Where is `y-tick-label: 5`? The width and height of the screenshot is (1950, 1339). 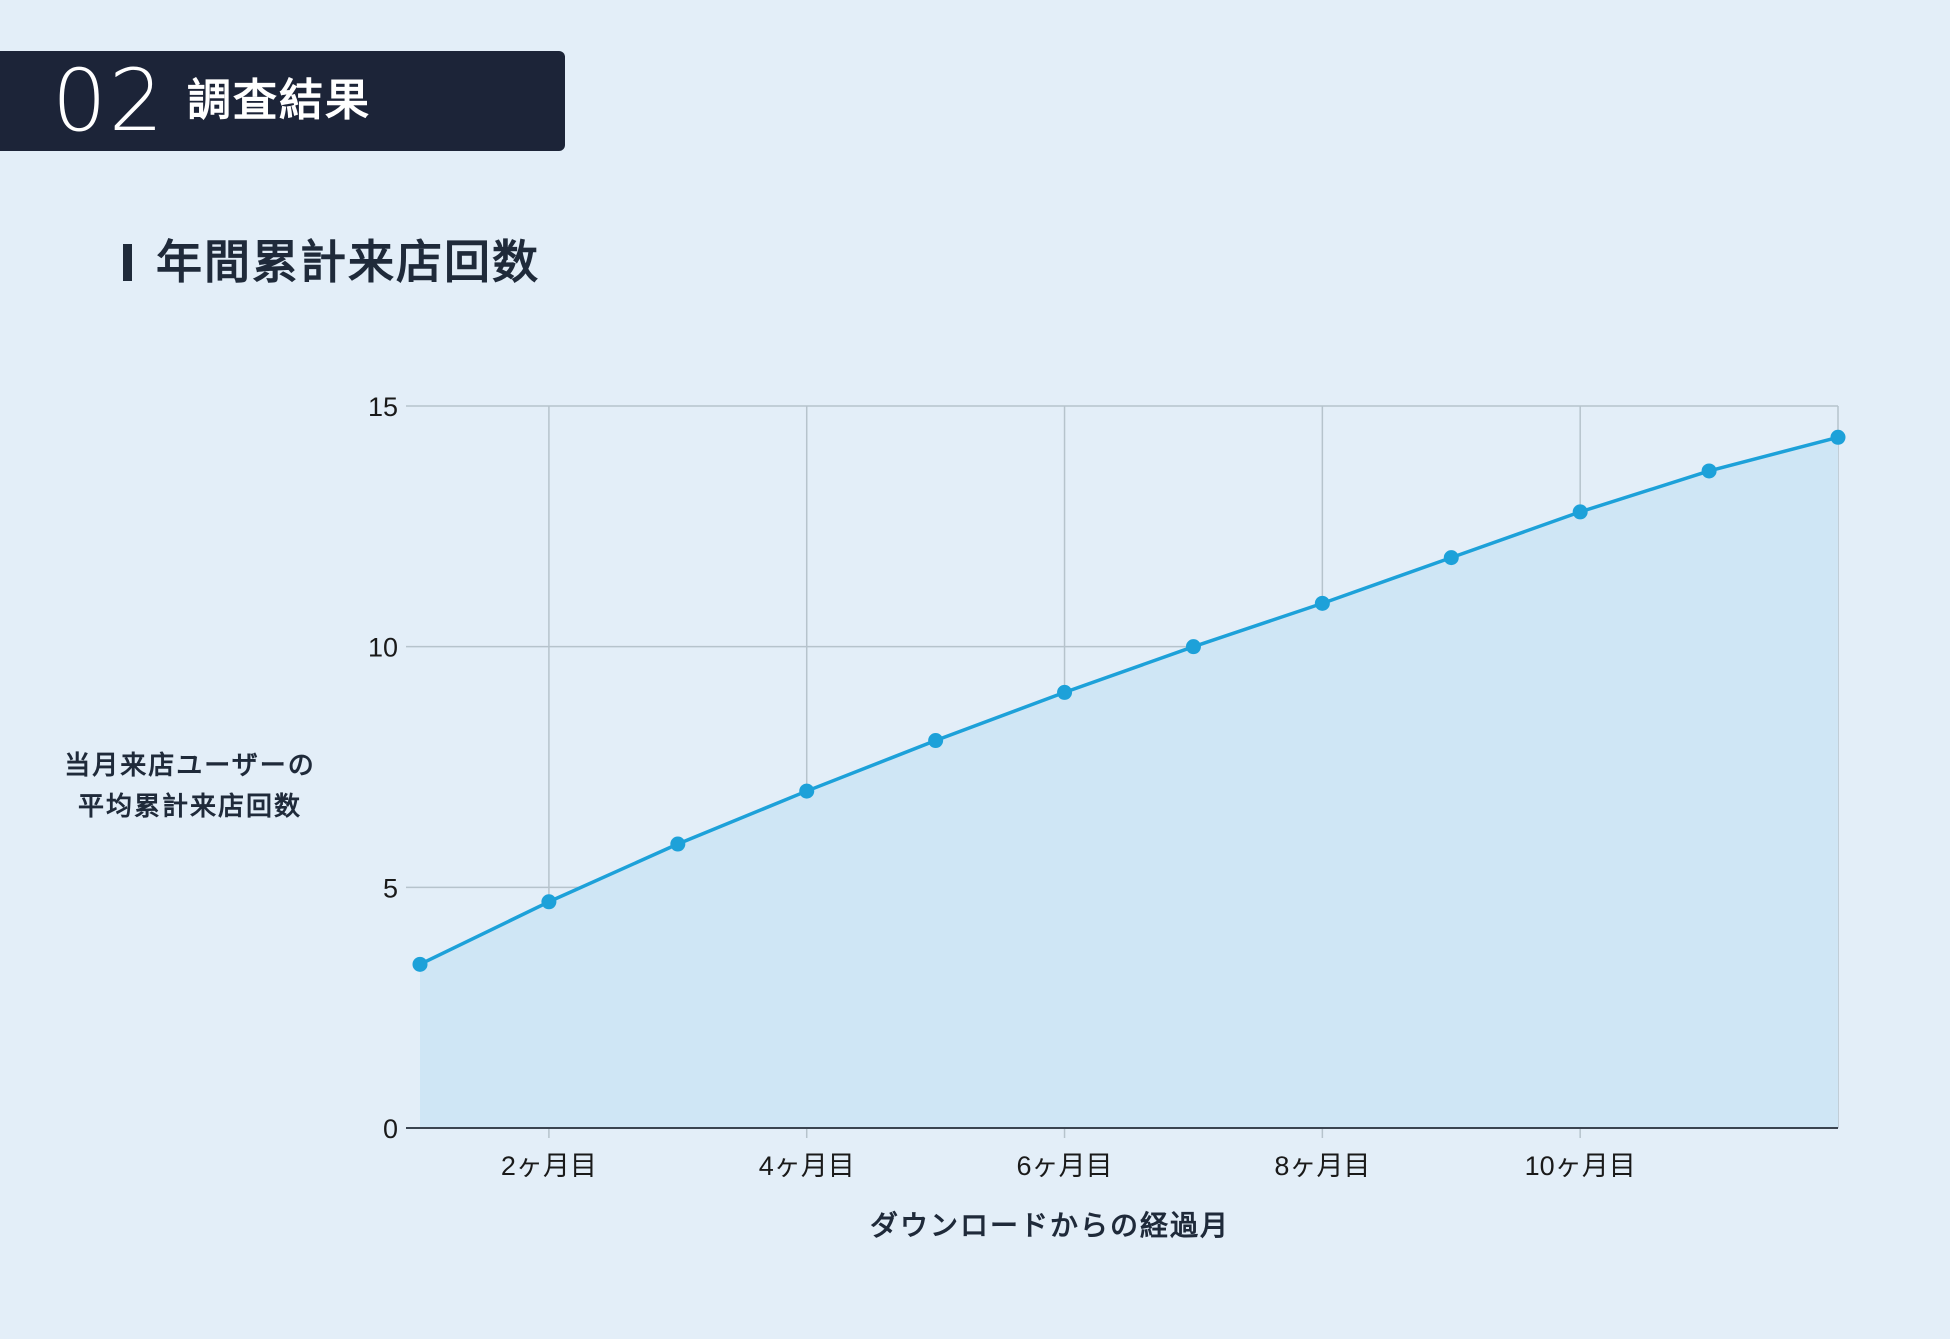 y-tick-label: 5 is located at coordinates (390, 888).